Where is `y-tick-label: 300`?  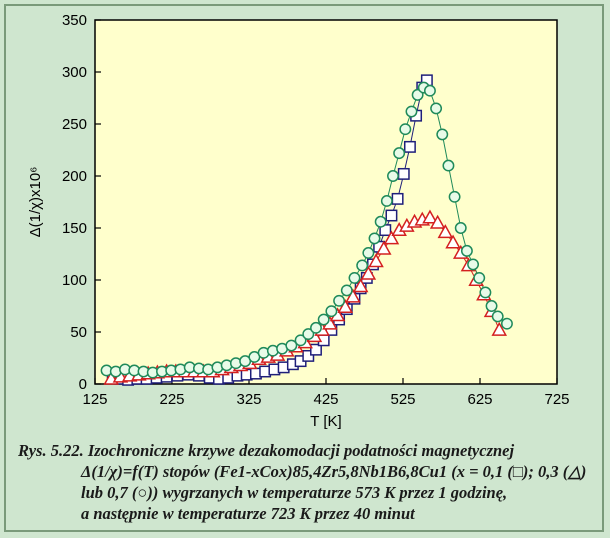
y-tick-label: 300 is located at coordinates (74, 72).